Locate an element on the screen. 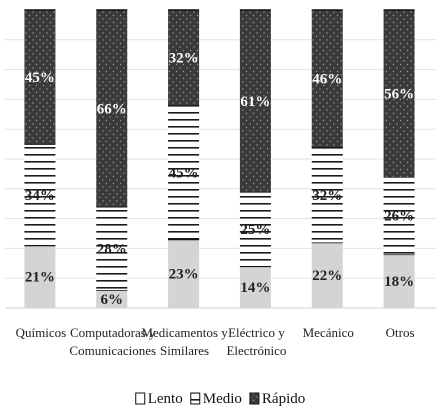 The height and width of the screenshot is (417, 441). data-label: 23% is located at coordinates (184, 275).